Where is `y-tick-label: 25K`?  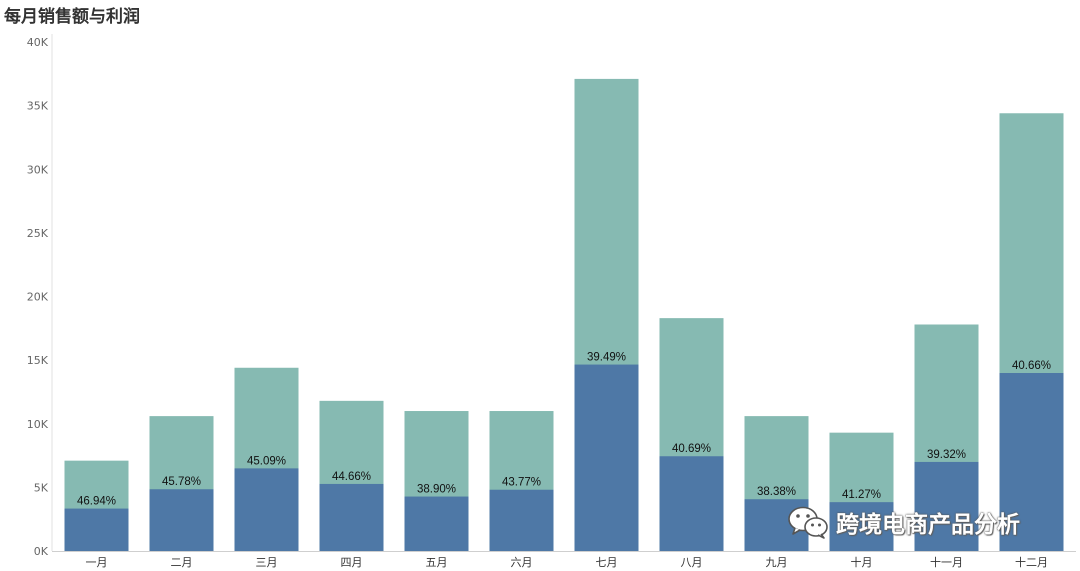
y-tick-label: 25K is located at coordinates (38, 233).